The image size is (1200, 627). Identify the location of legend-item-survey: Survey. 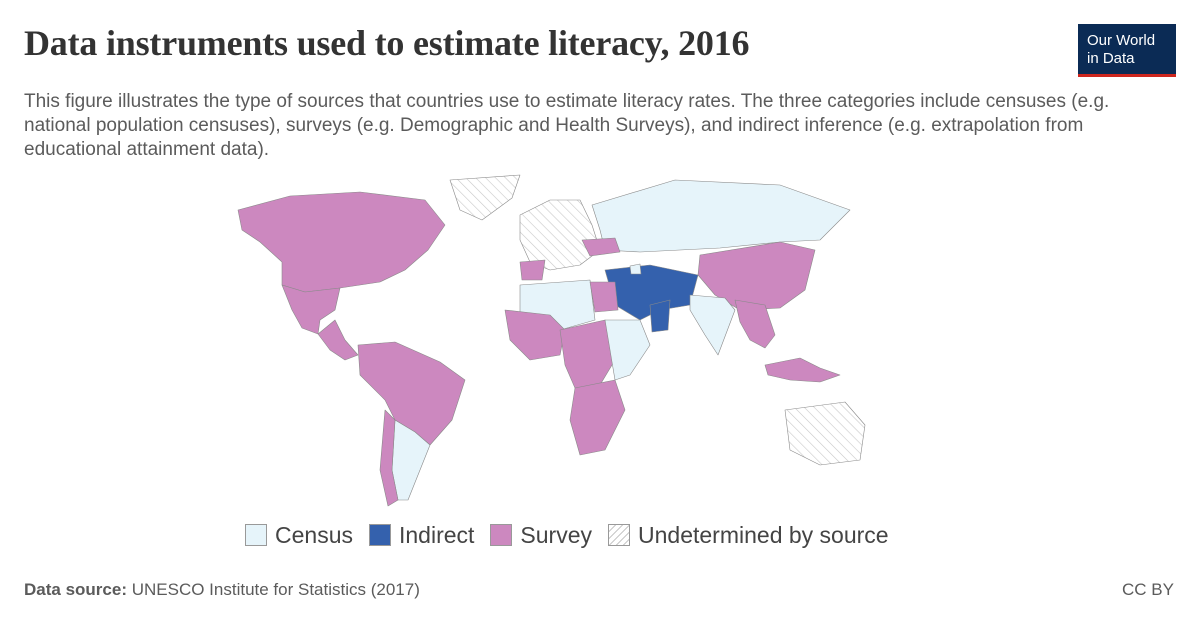
(541, 535).